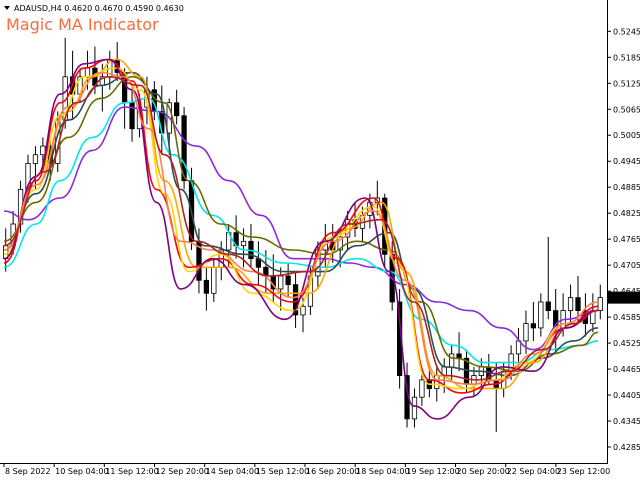 This screenshot has width=640, height=480. Describe the element at coordinates (583, 471) in the screenshot. I see `x-tick-label: 23 Sep 12:00` at that location.